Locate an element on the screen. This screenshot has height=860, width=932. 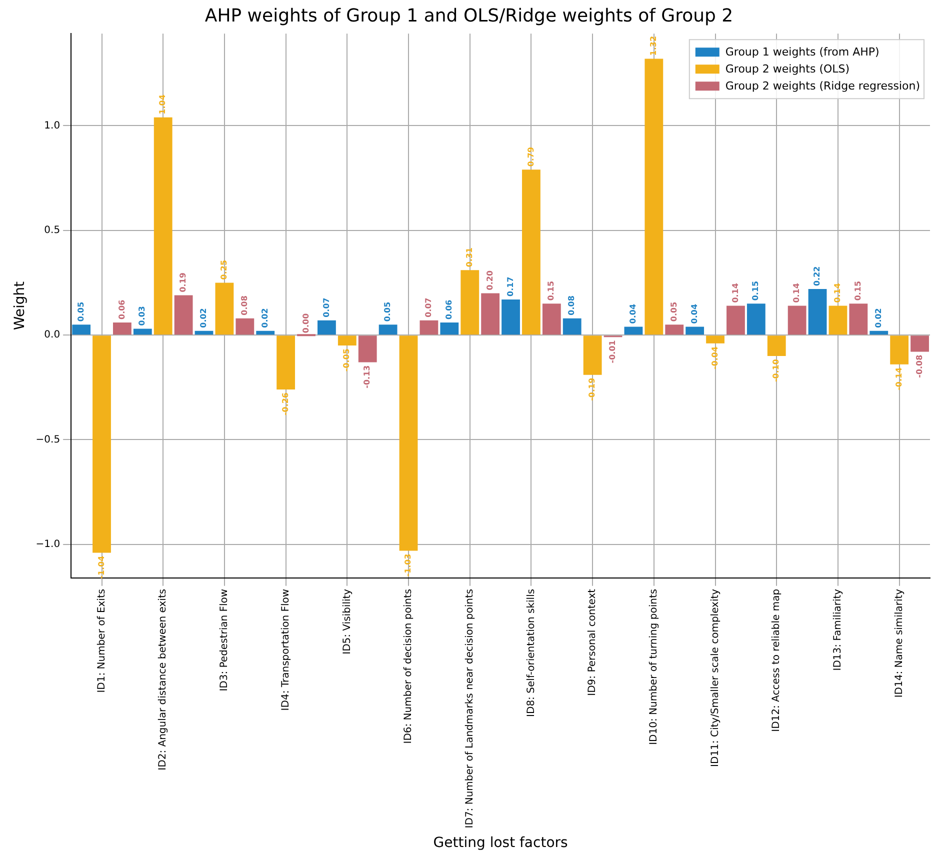
y-tick-label: −1.0 is located at coordinates (48, 544).